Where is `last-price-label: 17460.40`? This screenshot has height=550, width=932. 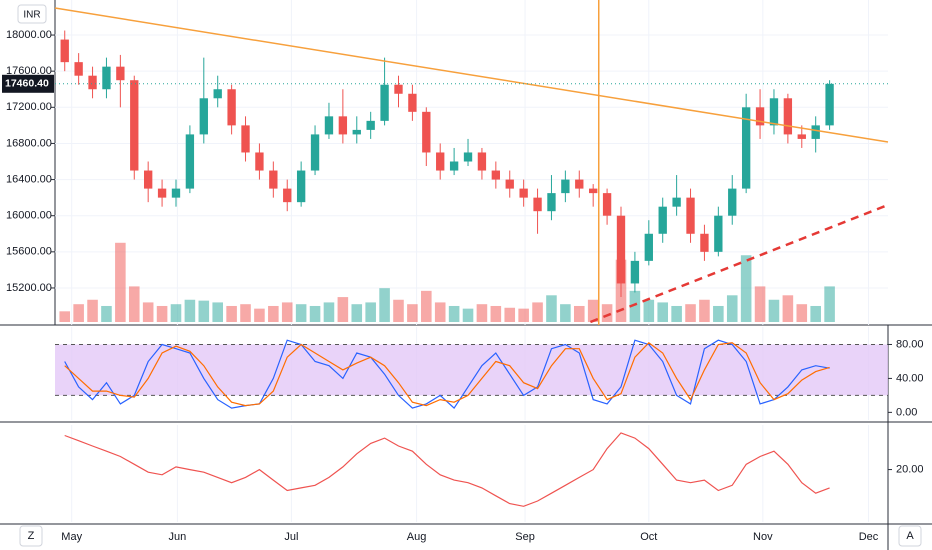 last-price-label: 17460.40 is located at coordinates (27, 84).